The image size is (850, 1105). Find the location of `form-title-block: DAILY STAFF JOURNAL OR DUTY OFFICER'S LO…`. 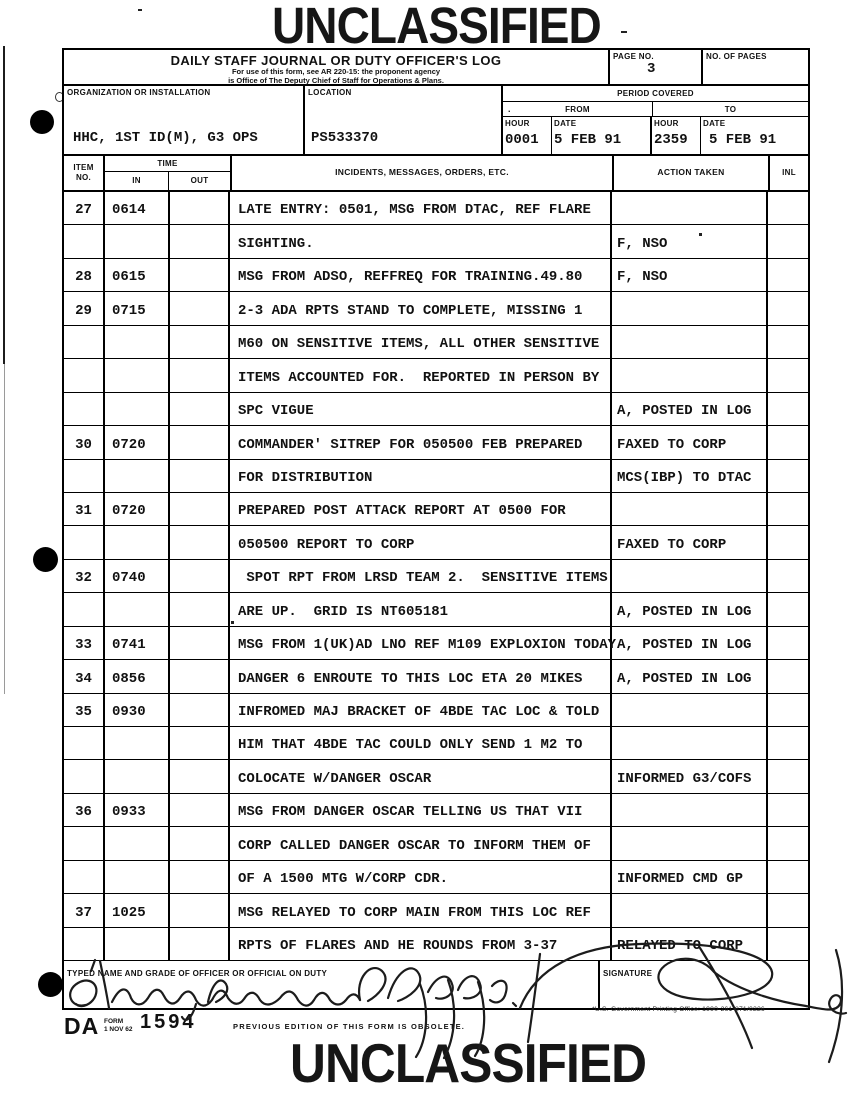

form-title-block: DAILY STAFF JOURNAL OR DUTY OFFICER'S LO… is located at coordinates (337, 67).